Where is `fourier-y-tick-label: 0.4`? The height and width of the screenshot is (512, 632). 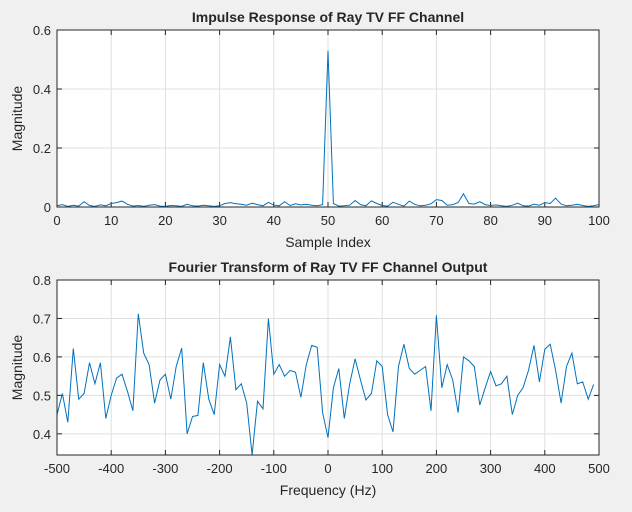 fourier-y-tick-label: 0.4 is located at coordinates (42, 434).